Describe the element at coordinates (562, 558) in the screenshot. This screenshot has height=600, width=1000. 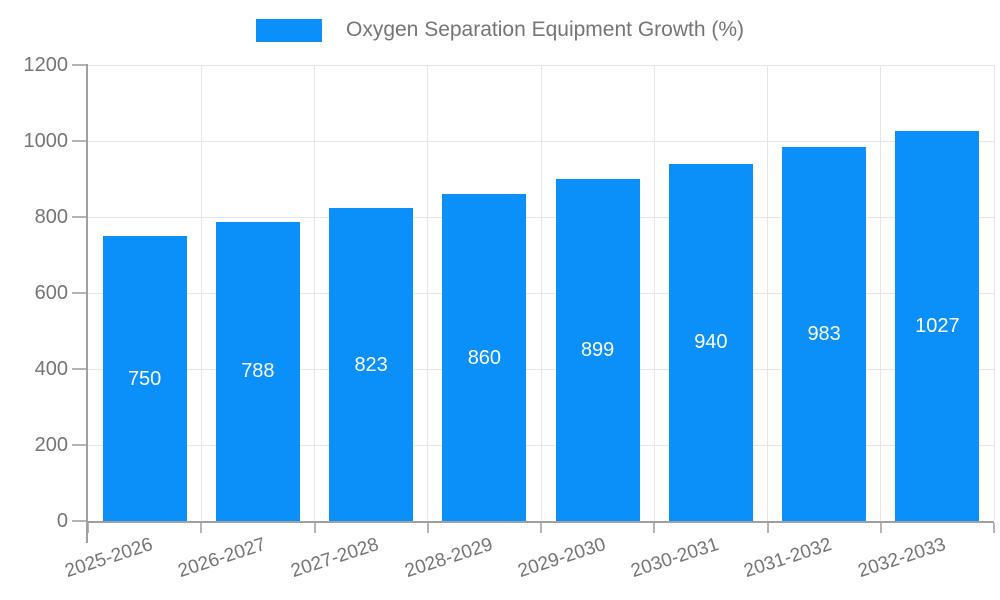
I see `x-axis-tick-label: 2029-2030` at that location.